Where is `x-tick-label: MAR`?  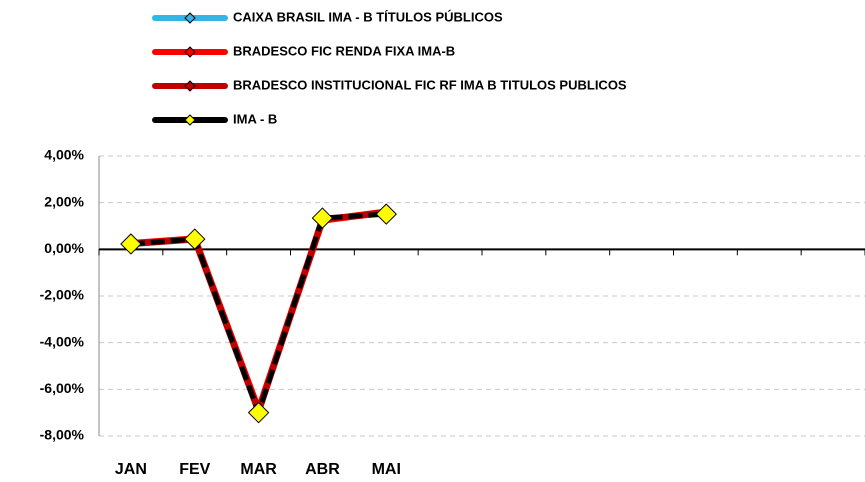 x-tick-label: MAR is located at coordinates (258, 469).